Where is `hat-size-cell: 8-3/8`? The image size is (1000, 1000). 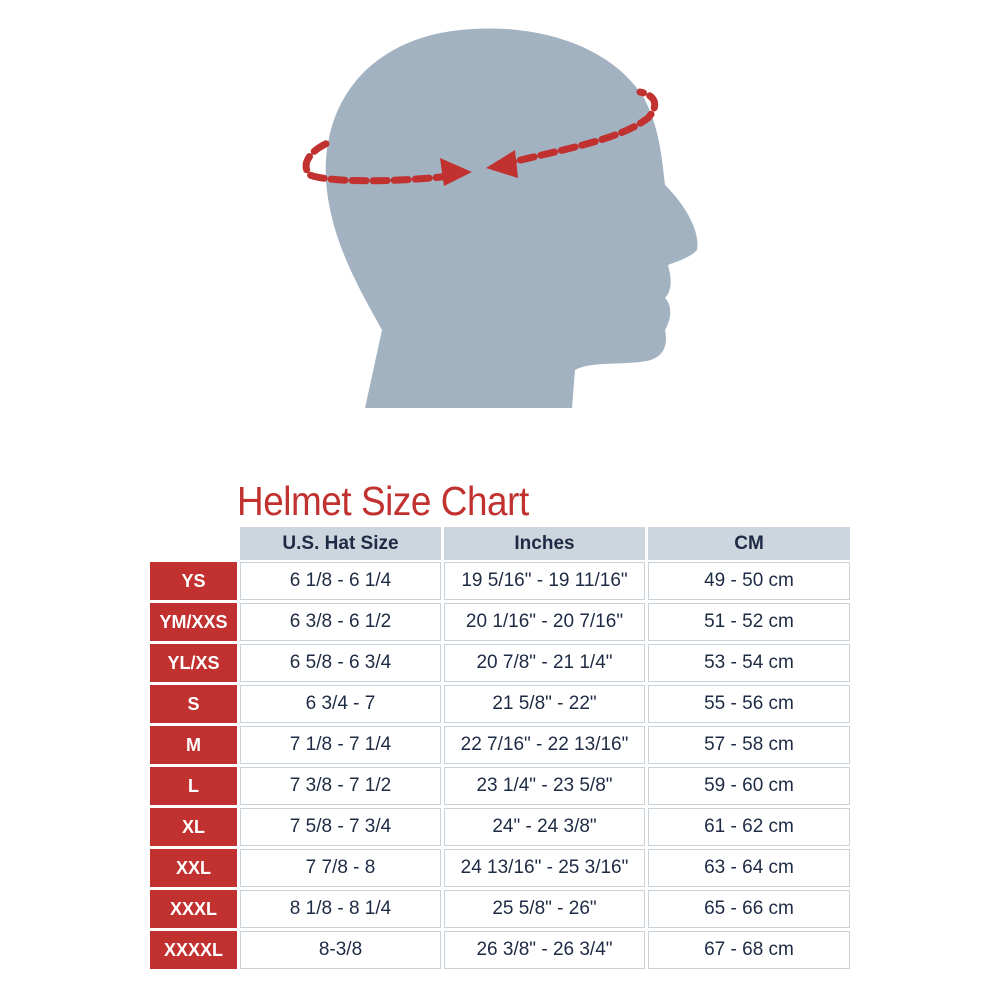
hat-size-cell: 8-3/8 is located at coordinates (340, 950).